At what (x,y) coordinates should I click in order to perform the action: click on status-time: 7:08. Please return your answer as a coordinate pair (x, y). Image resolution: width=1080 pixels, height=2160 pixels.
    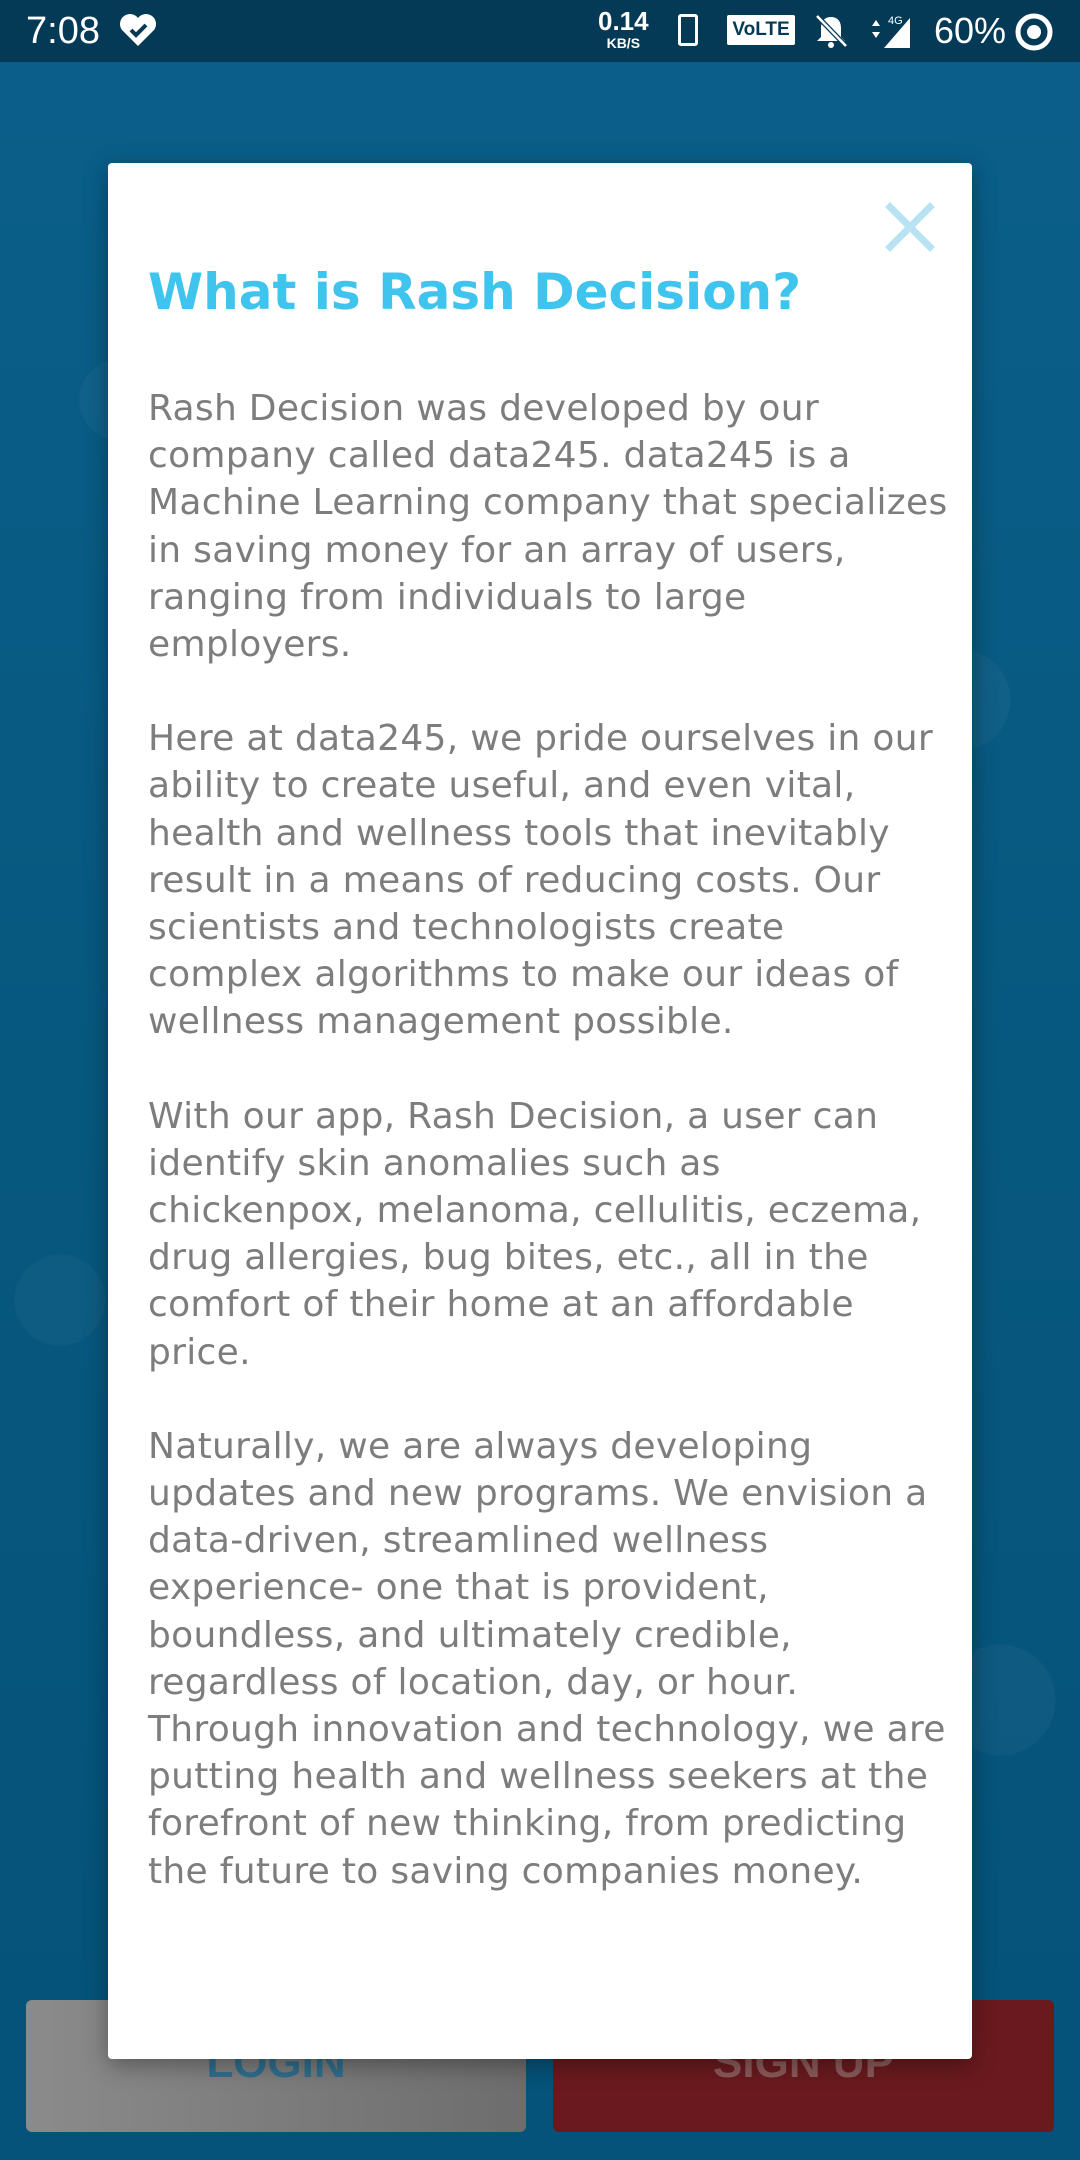
    Looking at the image, I should click on (63, 31).